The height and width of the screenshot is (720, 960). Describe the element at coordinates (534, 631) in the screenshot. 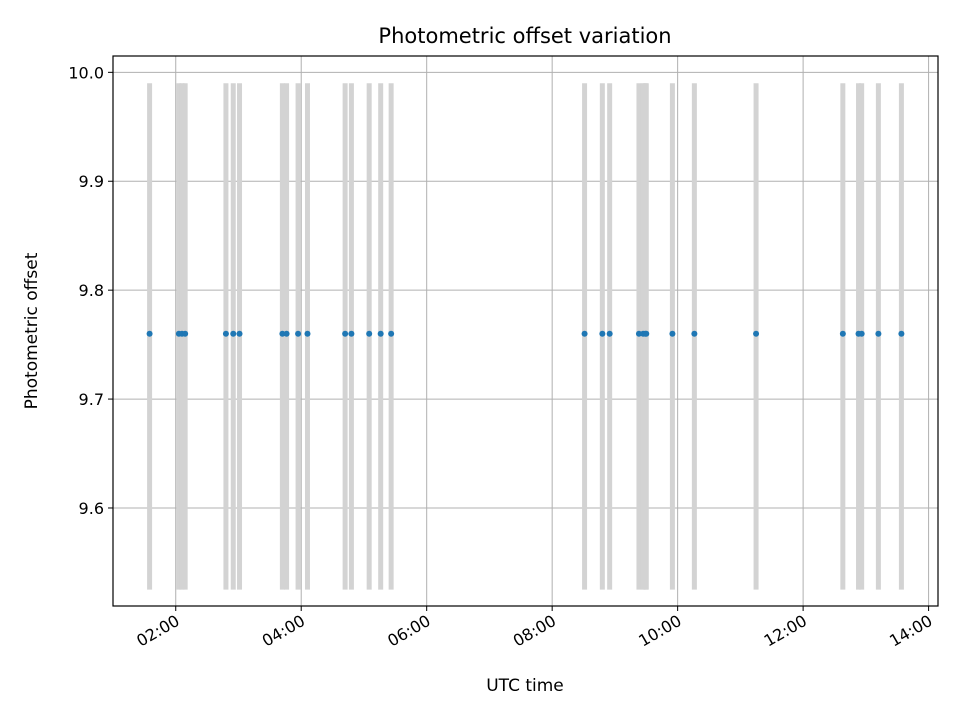

I see `x-tick-label: 08:00` at that location.